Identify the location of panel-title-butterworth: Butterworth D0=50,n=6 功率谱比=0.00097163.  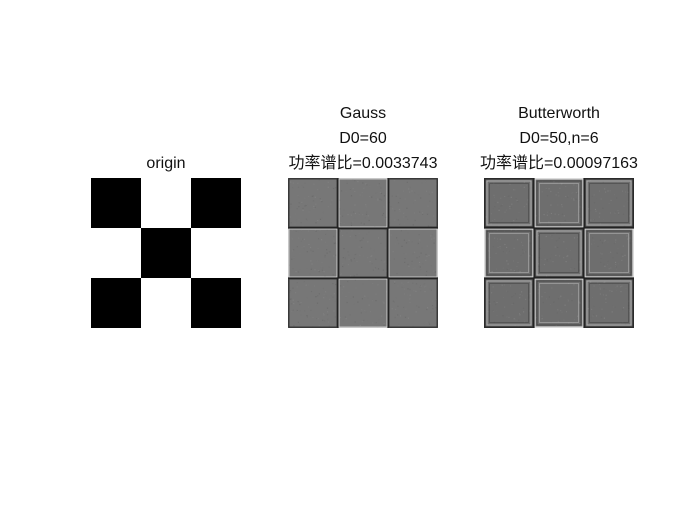
(559, 138).